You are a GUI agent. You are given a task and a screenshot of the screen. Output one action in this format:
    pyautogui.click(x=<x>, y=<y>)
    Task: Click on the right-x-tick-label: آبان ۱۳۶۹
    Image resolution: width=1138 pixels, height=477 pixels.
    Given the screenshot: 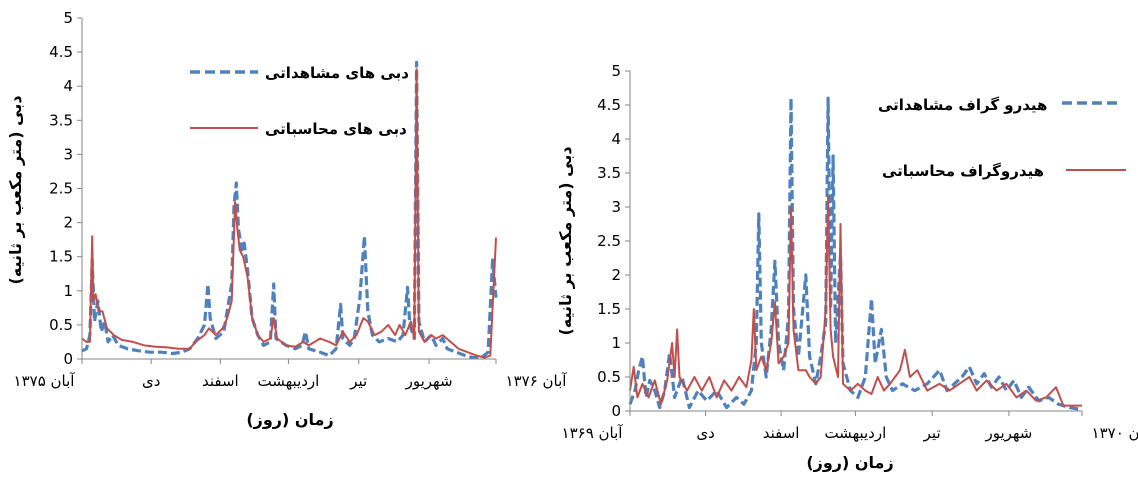 What is the action you would take?
    pyautogui.click(x=593, y=433)
    